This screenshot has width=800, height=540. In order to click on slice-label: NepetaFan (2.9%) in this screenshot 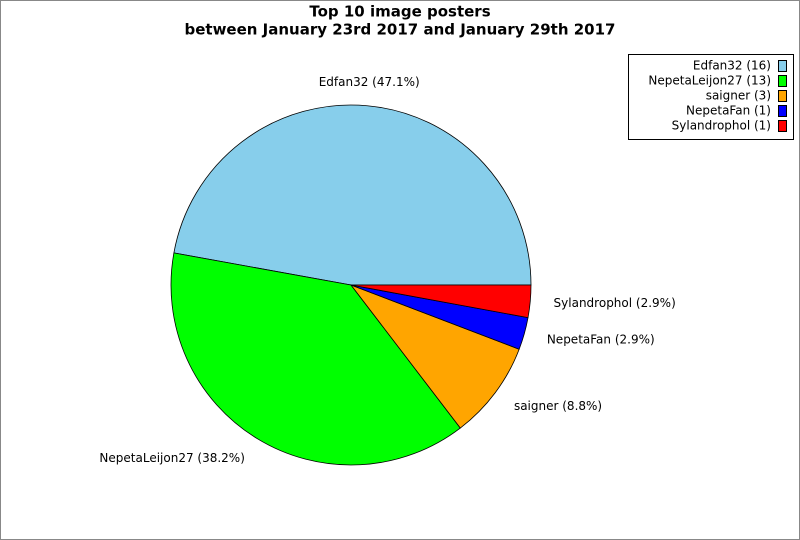, I will do `click(601, 339)`.